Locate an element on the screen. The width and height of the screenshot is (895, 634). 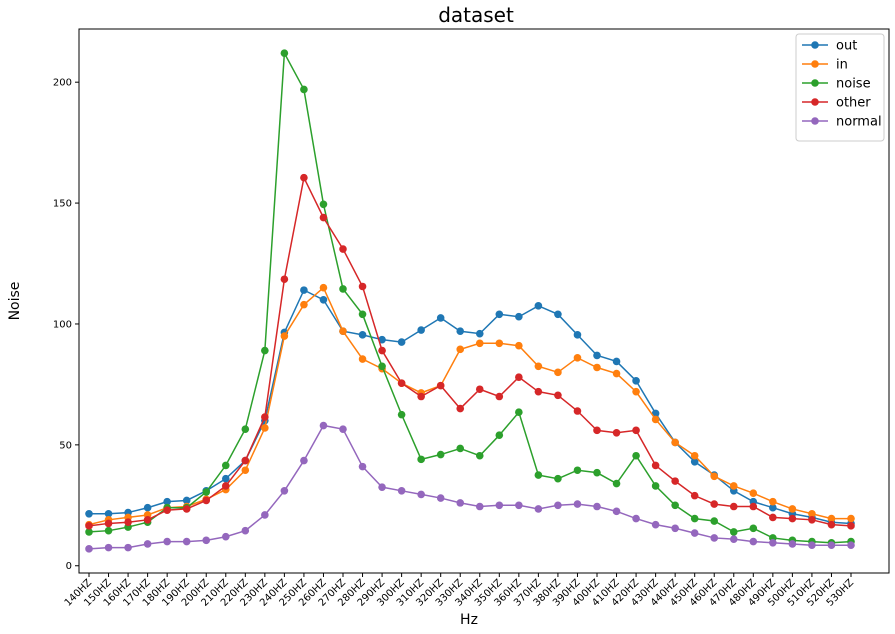
legend-item-in: in is located at coordinates (825, 65).